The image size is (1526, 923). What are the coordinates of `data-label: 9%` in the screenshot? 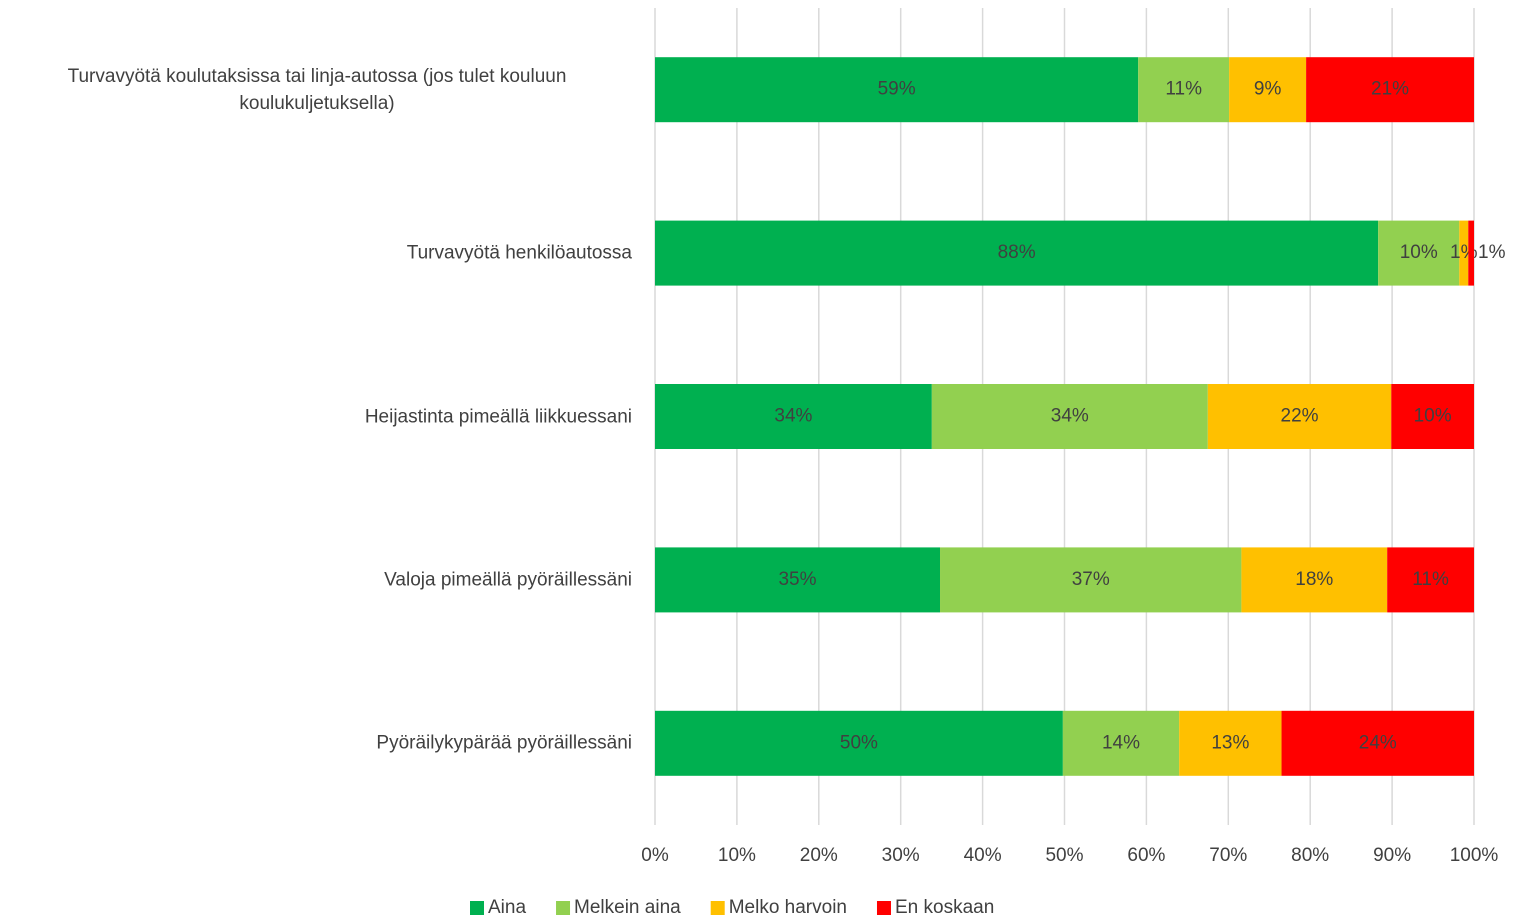 It's located at (1268, 89).